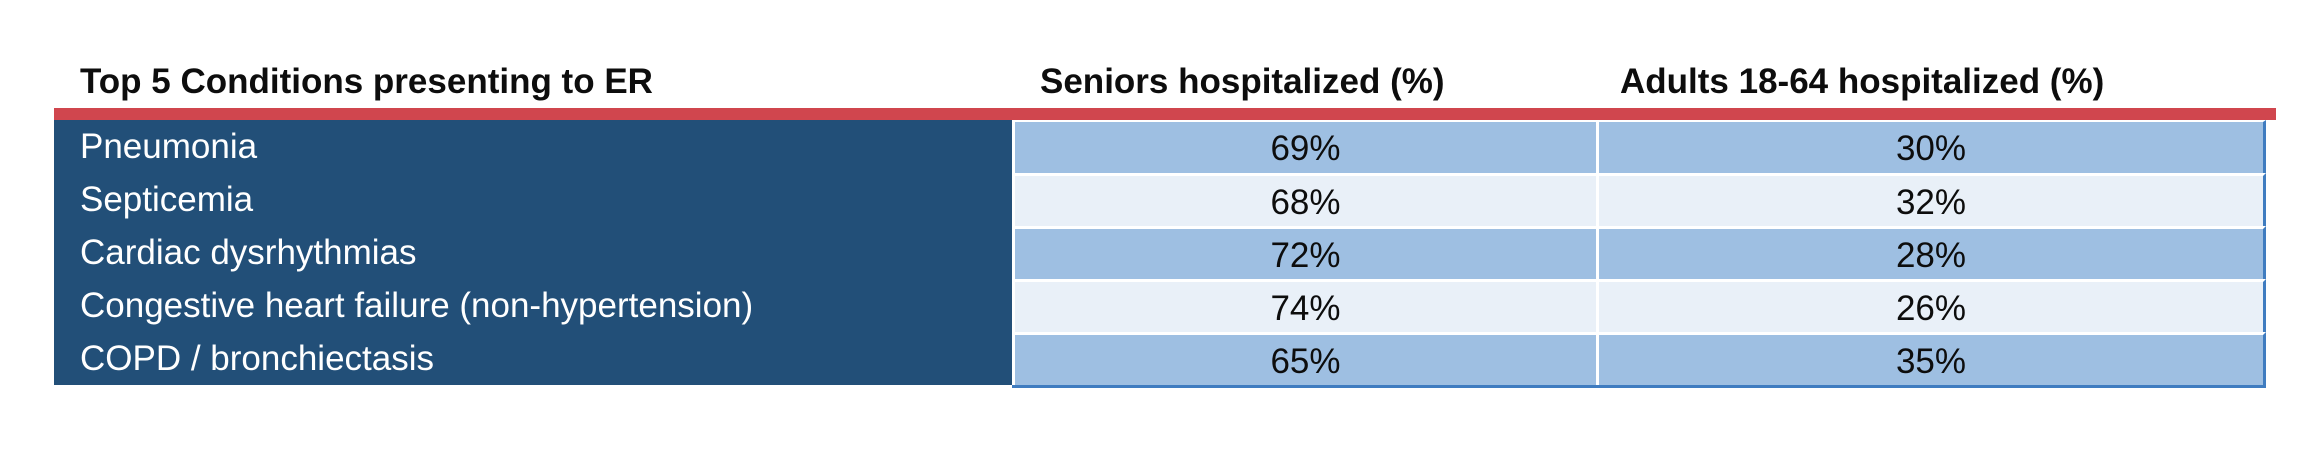  I want to click on header-conditions: Top 5 Conditions presenting to ER, so click(366, 81).